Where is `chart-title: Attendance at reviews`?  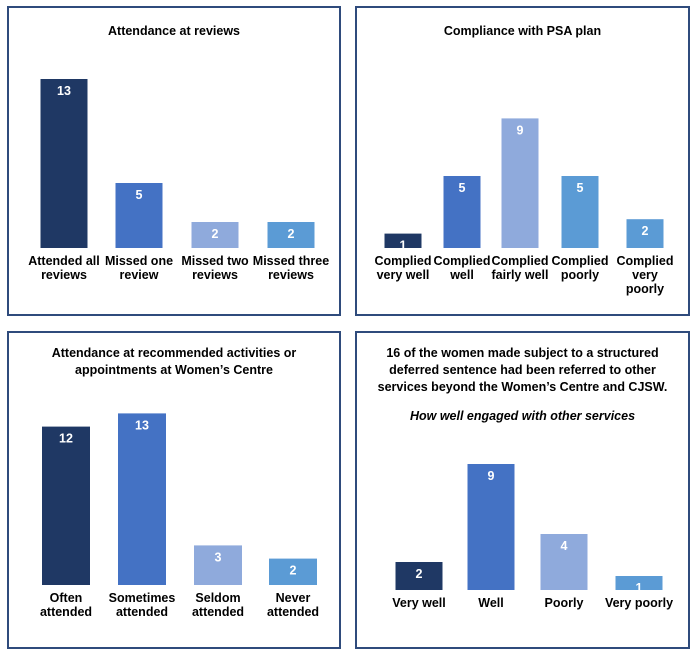
chart-title: Attendance at reviews is located at coordinates (174, 31).